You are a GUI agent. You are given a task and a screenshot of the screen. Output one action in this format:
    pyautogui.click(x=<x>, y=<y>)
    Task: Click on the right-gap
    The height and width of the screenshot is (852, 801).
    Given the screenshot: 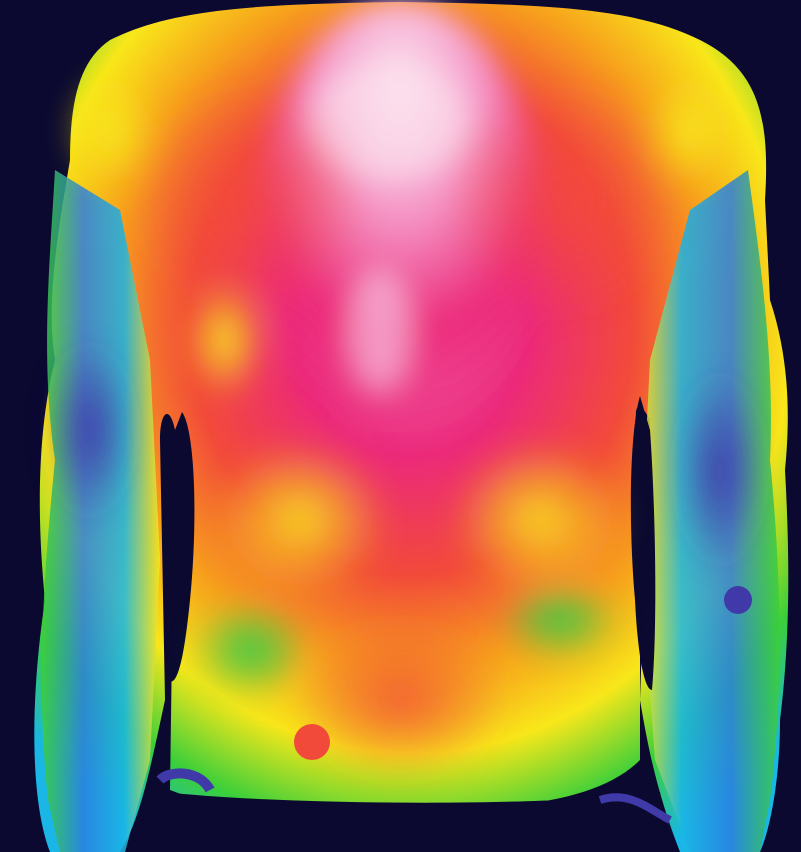 What is the action you would take?
    pyautogui.click(x=643, y=543)
    